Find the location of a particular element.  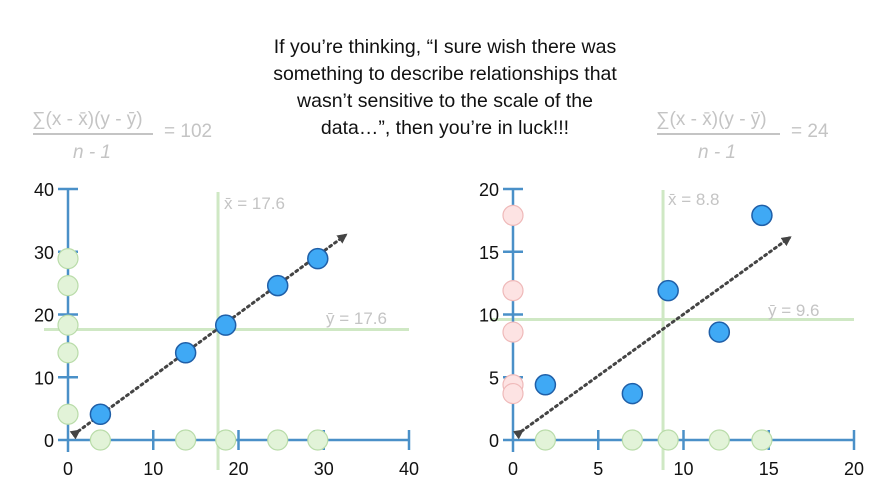

right-data-points is located at coordinates (653, 304).